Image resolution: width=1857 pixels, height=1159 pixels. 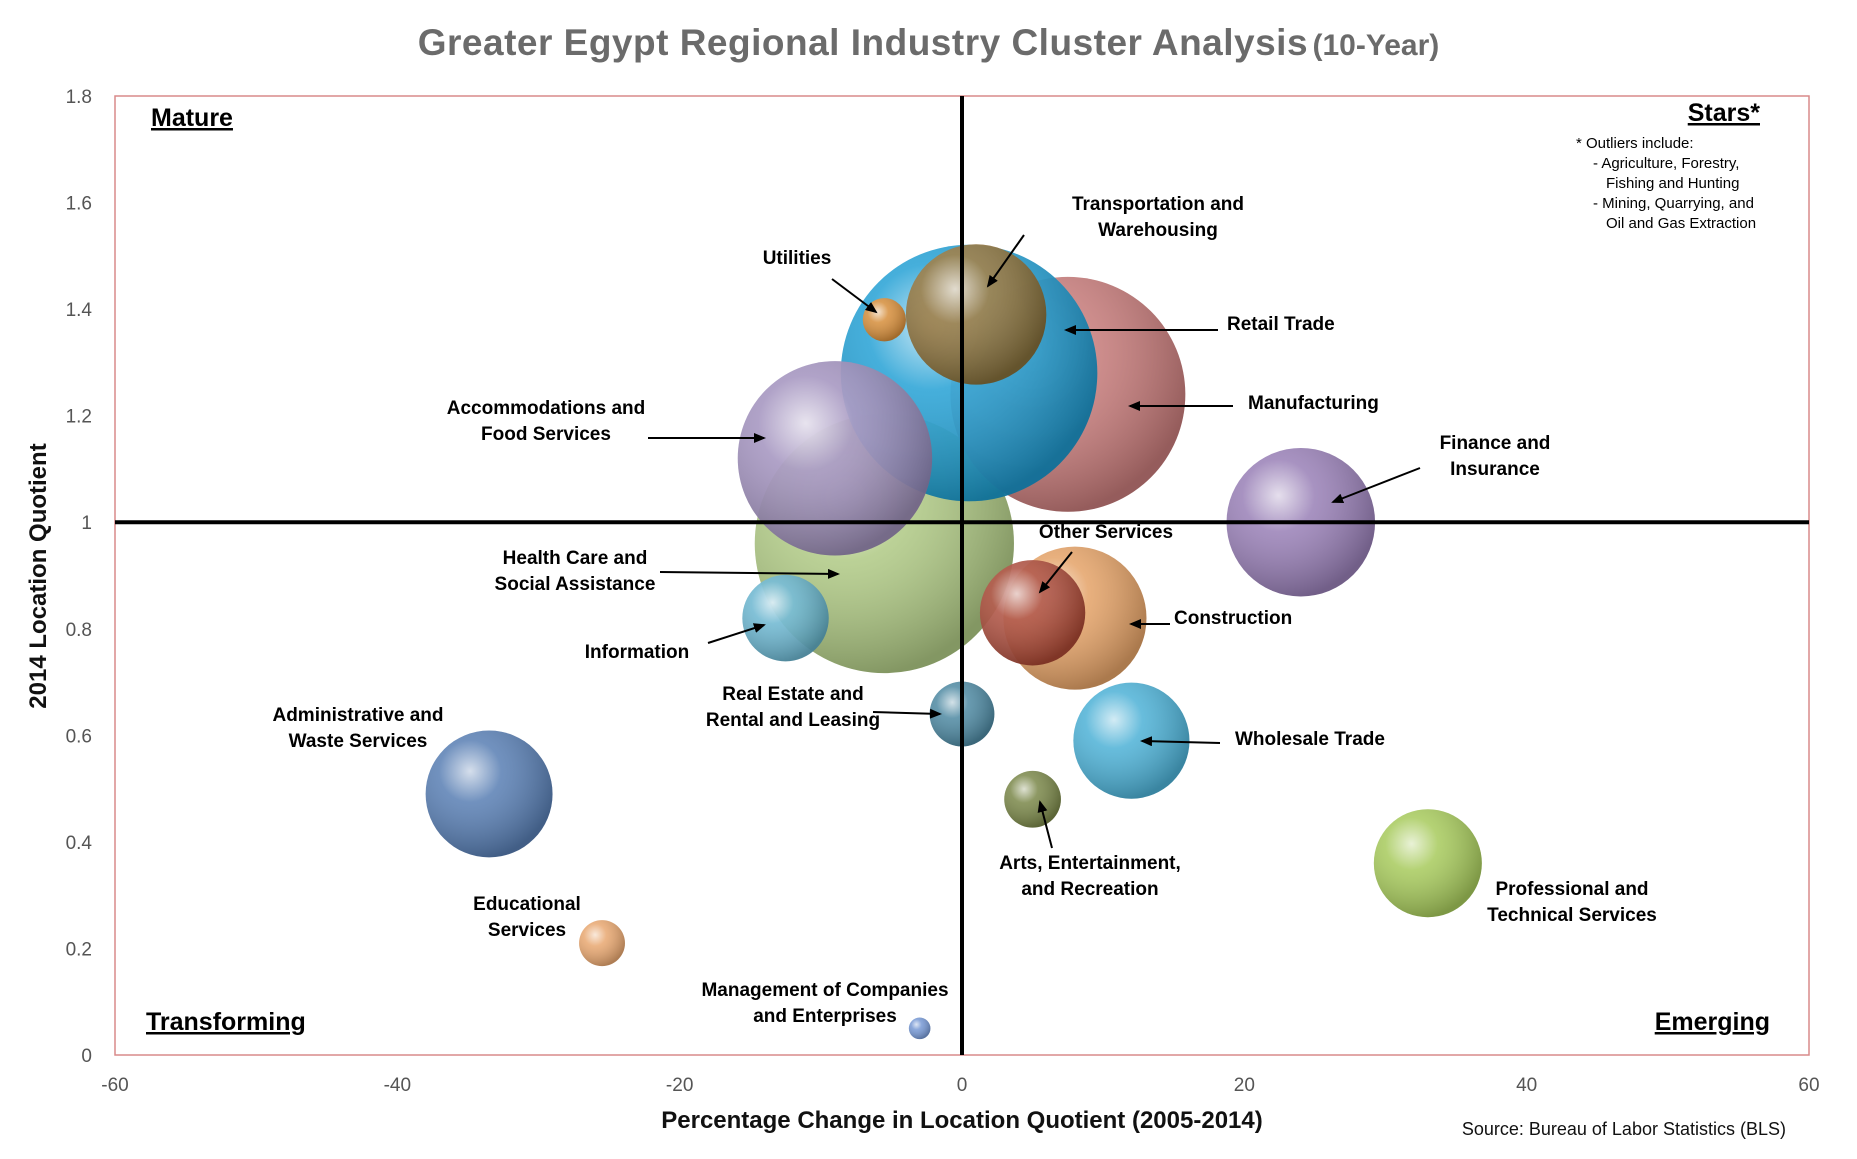 I want to click on bubble-label-line: Professional and, so click(x=1571, y=889).